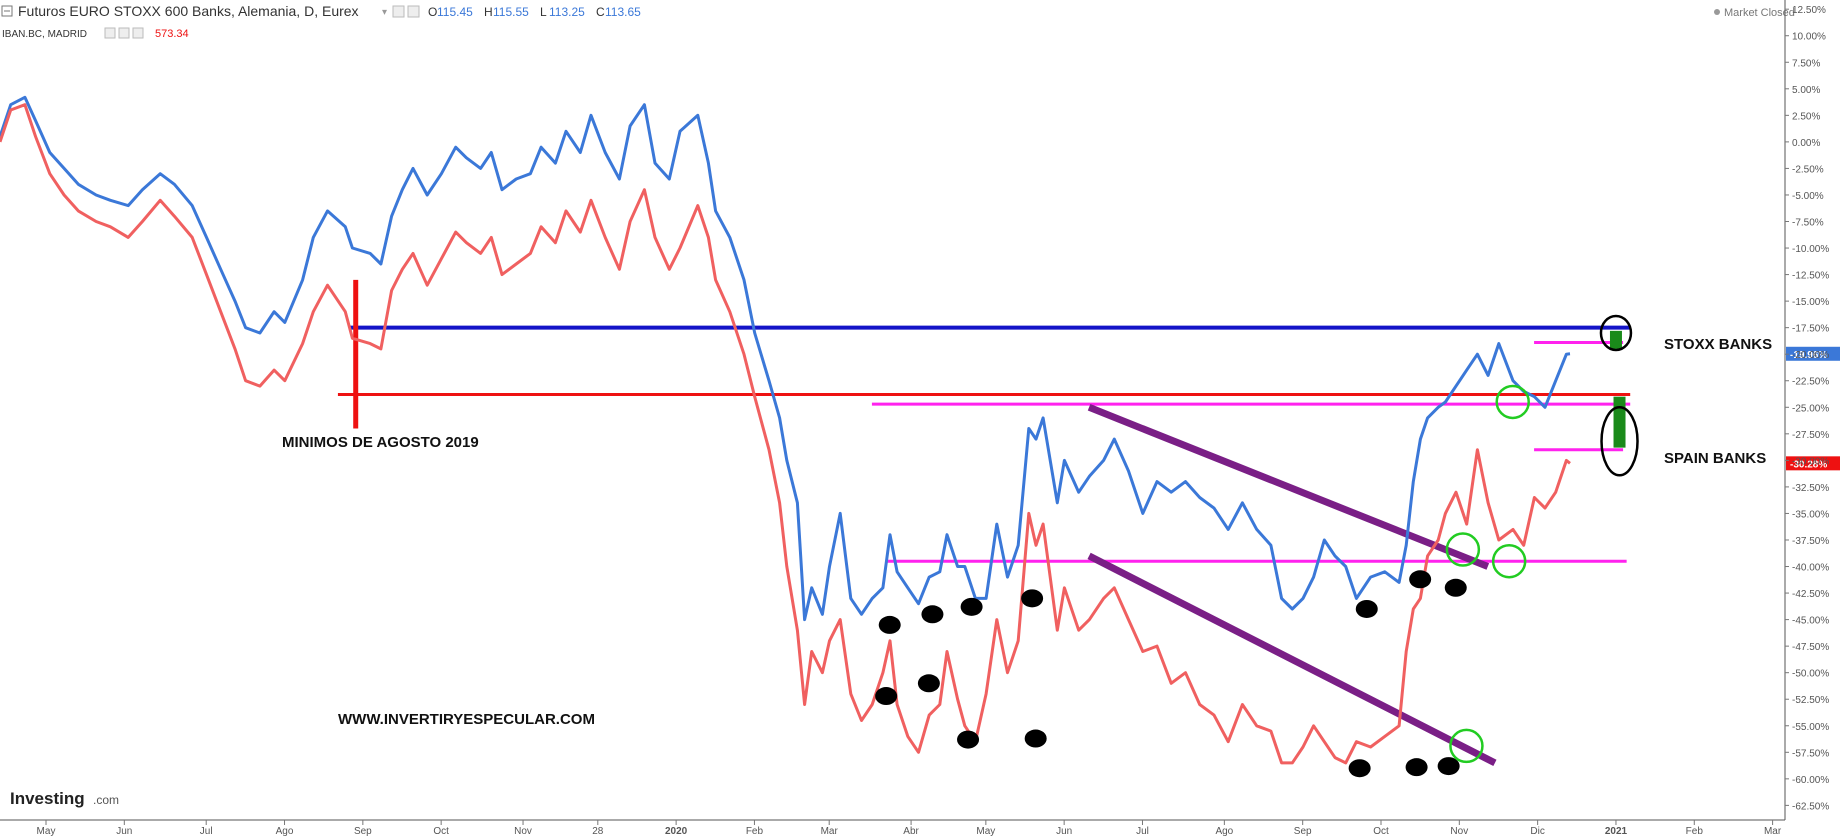  What do you see at coordinates (1810, 568) in the screenshot?
I see `y-tick-label: -40.00%` at bounding box center [1810, 568].